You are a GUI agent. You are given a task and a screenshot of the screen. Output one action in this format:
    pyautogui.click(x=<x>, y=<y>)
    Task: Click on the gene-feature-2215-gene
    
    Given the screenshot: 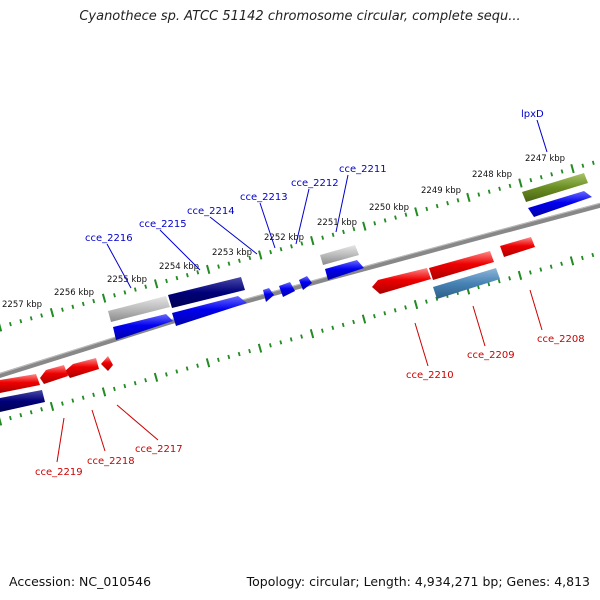 What is the action you would take?
    pyautogui.click(x=206, y=292)
    